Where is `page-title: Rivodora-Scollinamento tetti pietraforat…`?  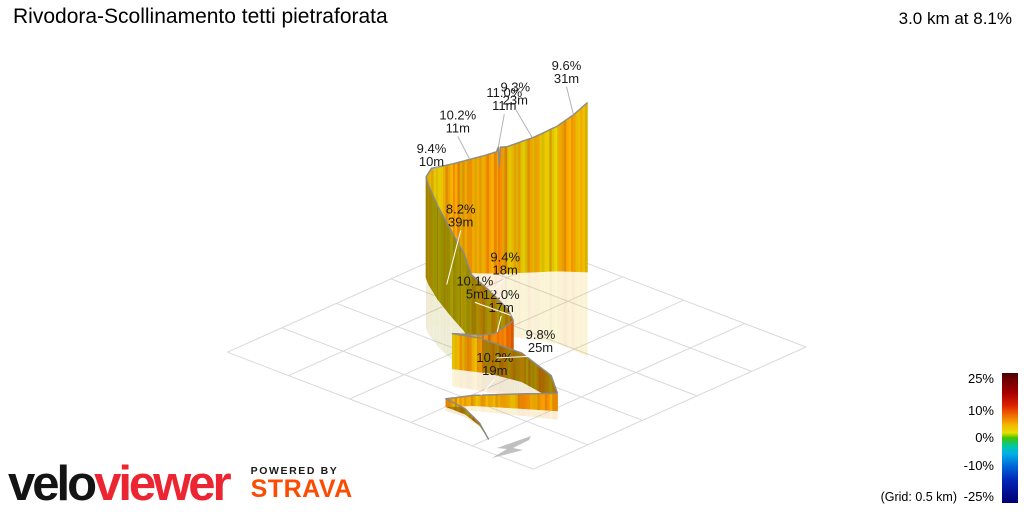
page-title: Rivodora-Scollinamento tetti pietraforat… is located at coordinates (200, 16).